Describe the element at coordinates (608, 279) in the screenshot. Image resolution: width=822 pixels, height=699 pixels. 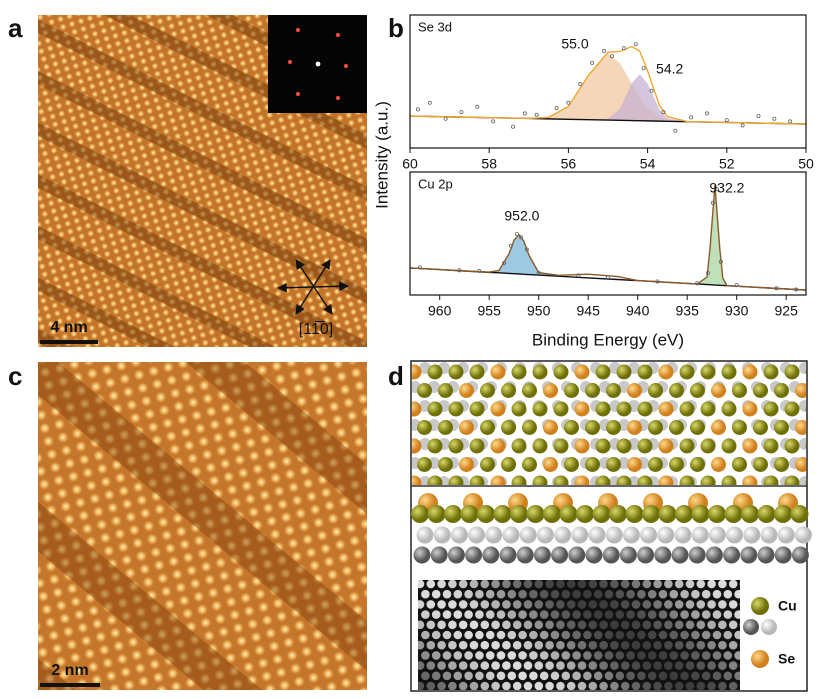
I see `background-line` at that location.